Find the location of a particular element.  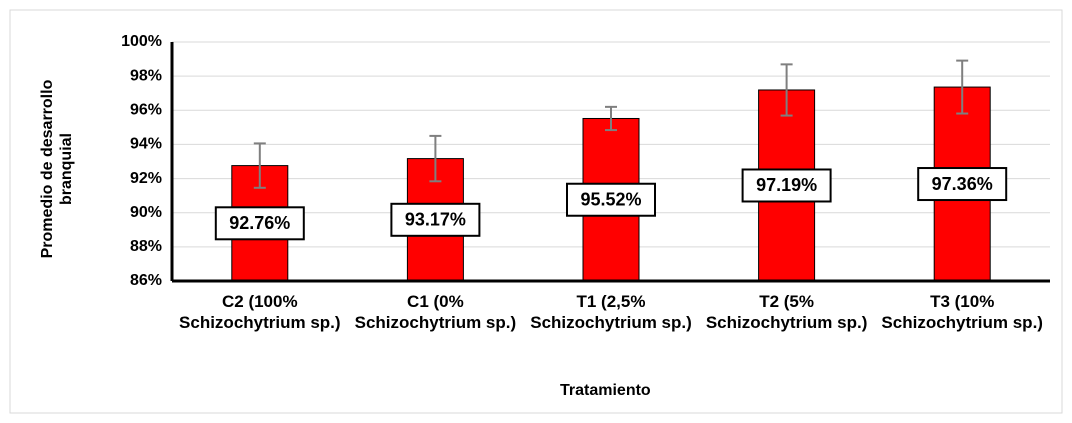

y-tick-label: 94% is located at coordinates (146, 144).